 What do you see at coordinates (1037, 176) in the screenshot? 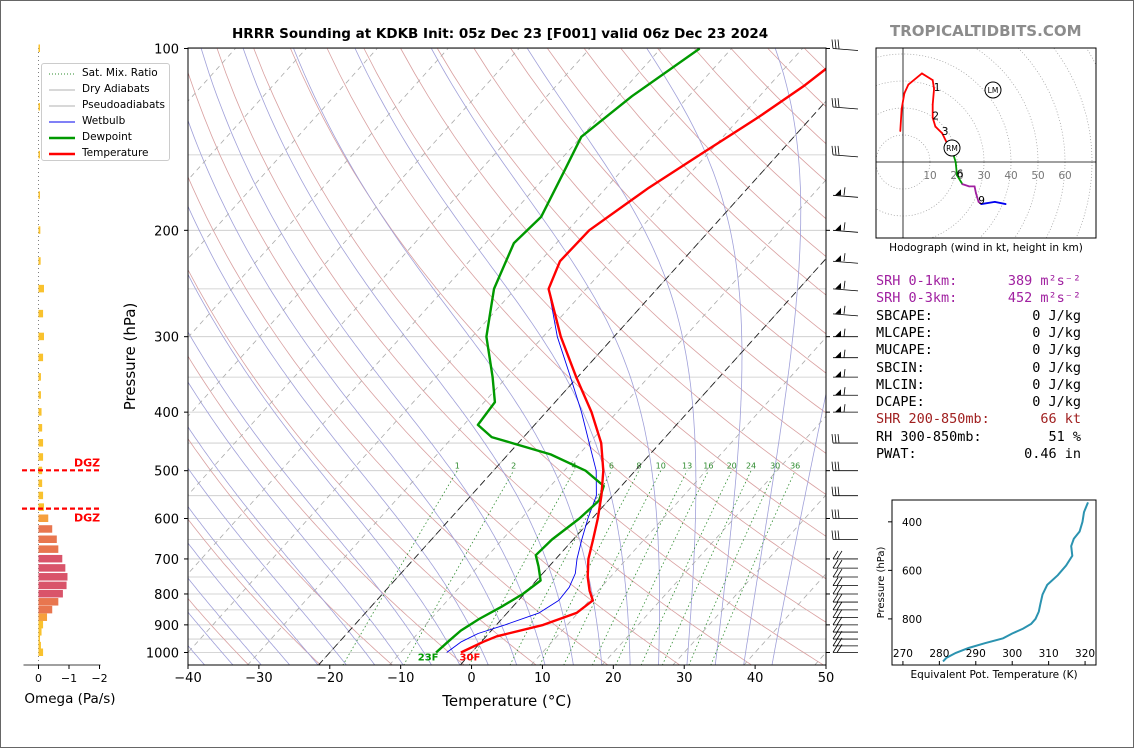
I see `hodograph-ring-label: 50` at bounding box center [1037, 176].